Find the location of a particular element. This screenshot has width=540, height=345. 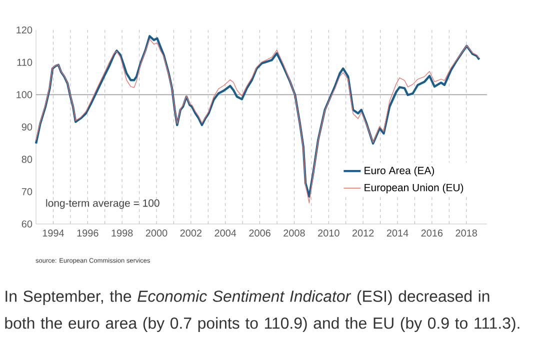

y-tick-label: 100 is located at coordinates (24, 94).